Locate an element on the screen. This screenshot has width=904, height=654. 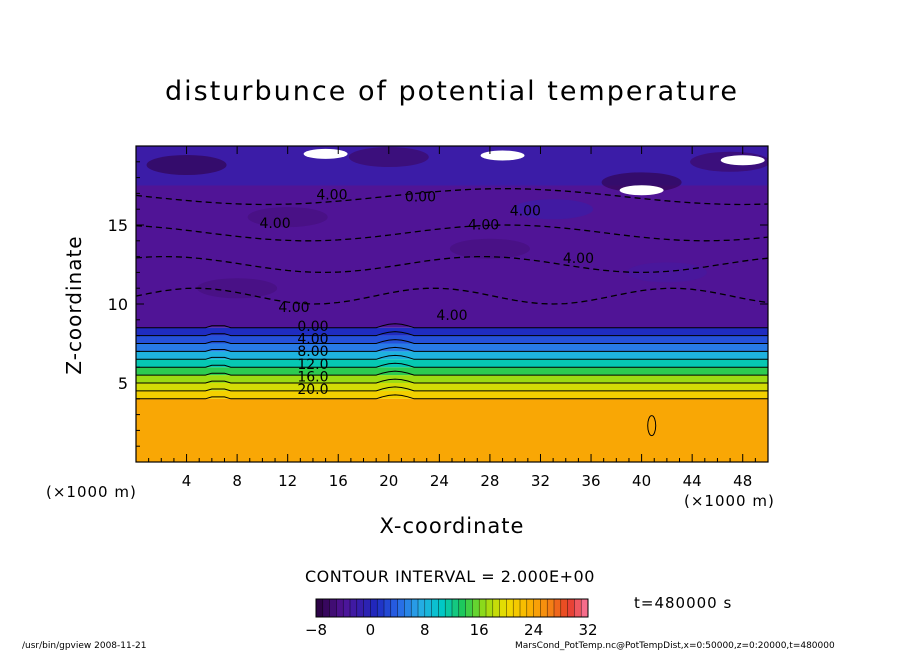
x-tick-label: 8 is located at coordinates (237, 481).